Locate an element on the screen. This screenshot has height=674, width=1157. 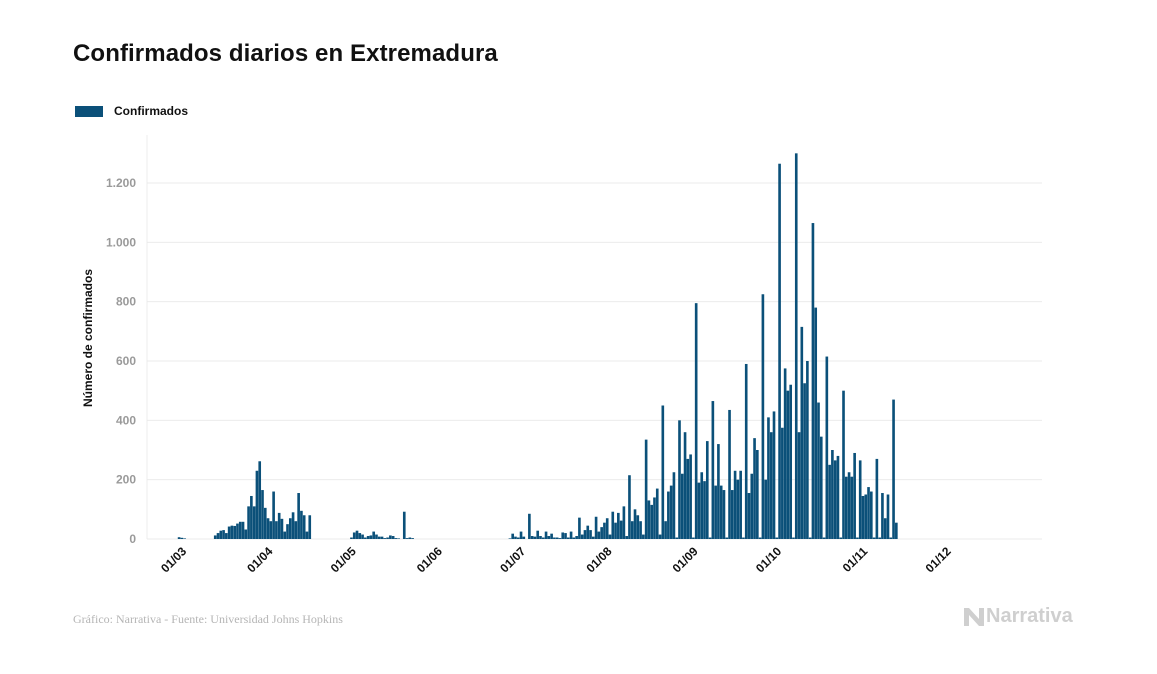
brand-name: Narrativa is located at coordinates (1029, 616).